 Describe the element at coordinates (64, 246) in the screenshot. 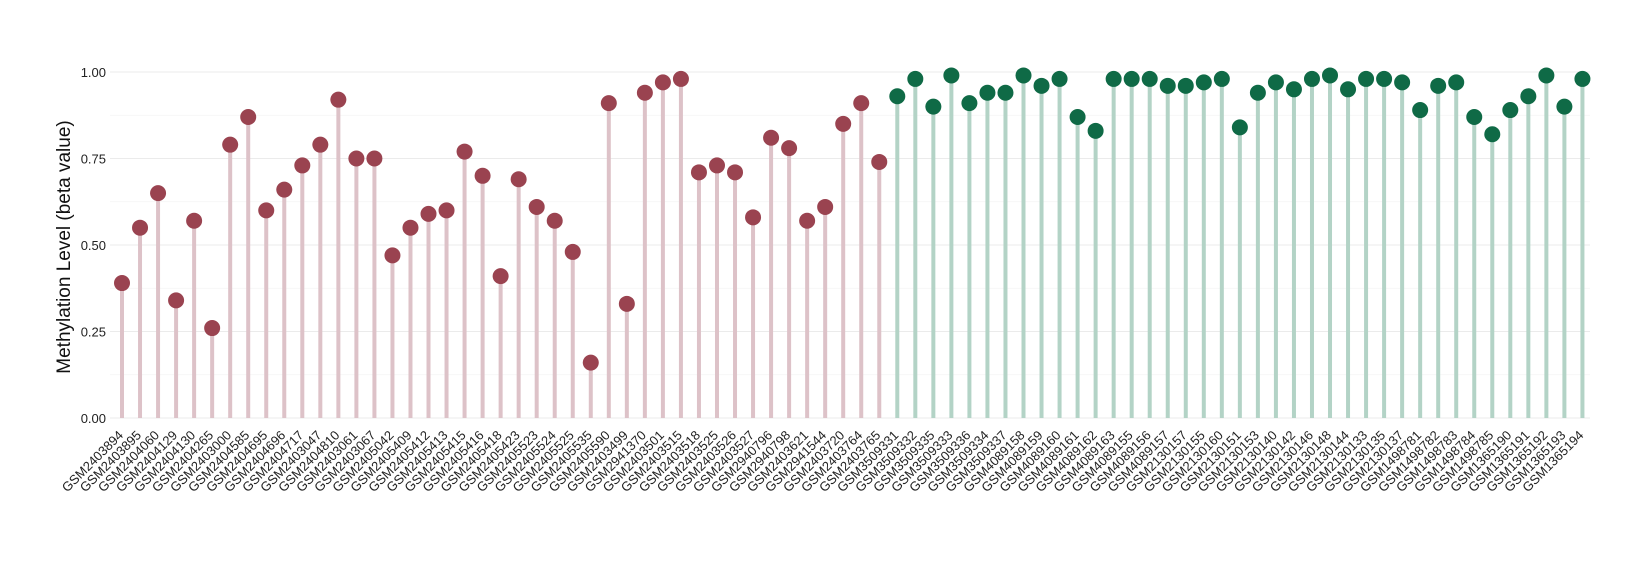

I see `y-axis-title: Methylation Level (beta value)` at that location.